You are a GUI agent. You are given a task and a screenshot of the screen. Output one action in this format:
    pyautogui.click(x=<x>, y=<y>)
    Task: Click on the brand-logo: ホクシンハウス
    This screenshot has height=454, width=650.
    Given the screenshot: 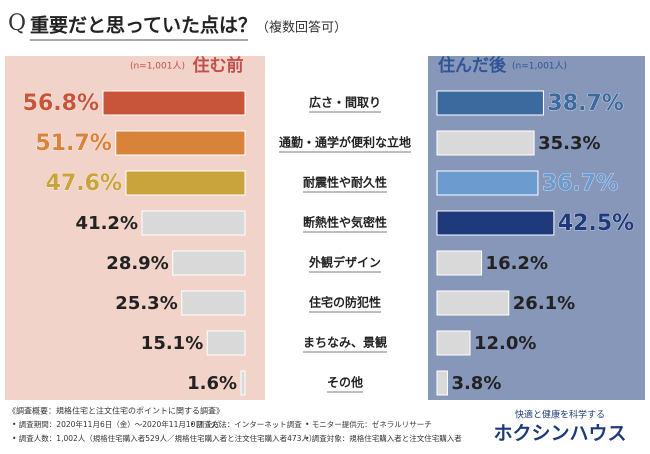 What is the action you would take?
    pyautogui.click(x=559, y=434)
    